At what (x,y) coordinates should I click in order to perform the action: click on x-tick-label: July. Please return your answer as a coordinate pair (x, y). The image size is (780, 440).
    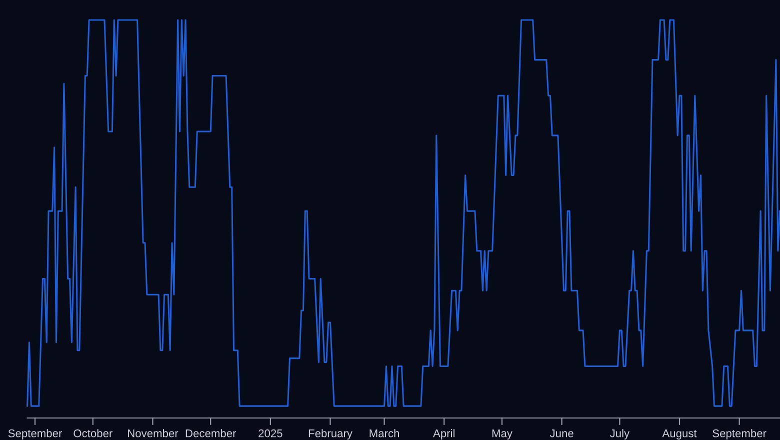
    Looking at the image, I should click on (620, 434).